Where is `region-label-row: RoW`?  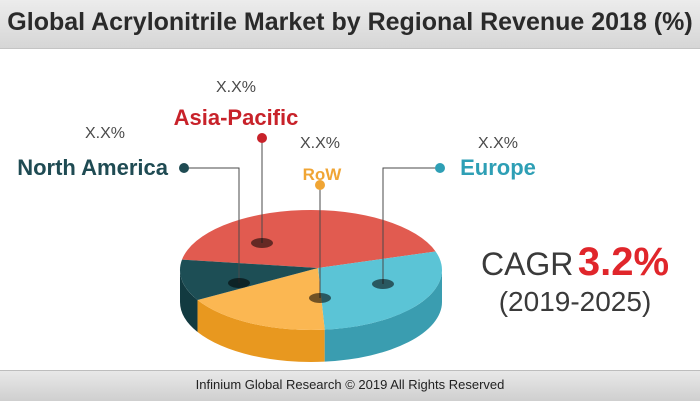 region-label-row: RoW is located at coordinates (323, 174).